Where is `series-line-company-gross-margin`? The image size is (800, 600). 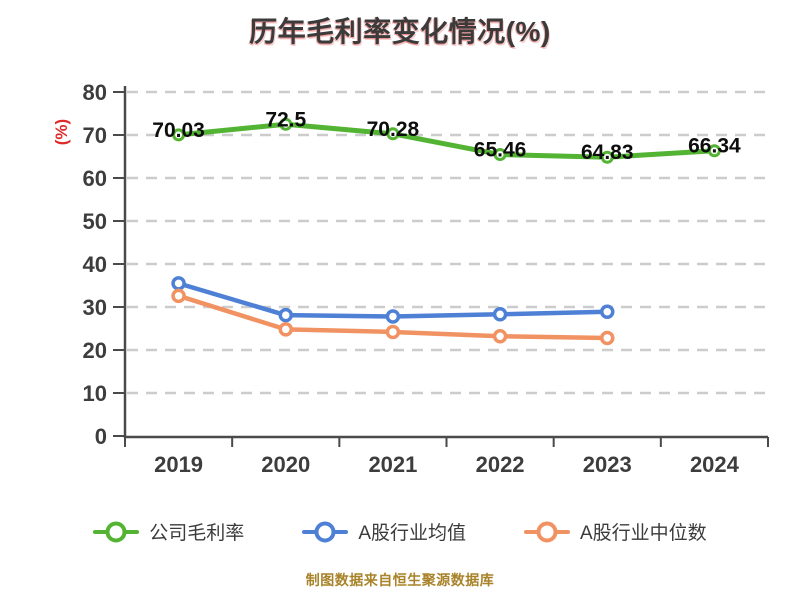
series-line-company-gross-margin is located at coordinates (446, 140).